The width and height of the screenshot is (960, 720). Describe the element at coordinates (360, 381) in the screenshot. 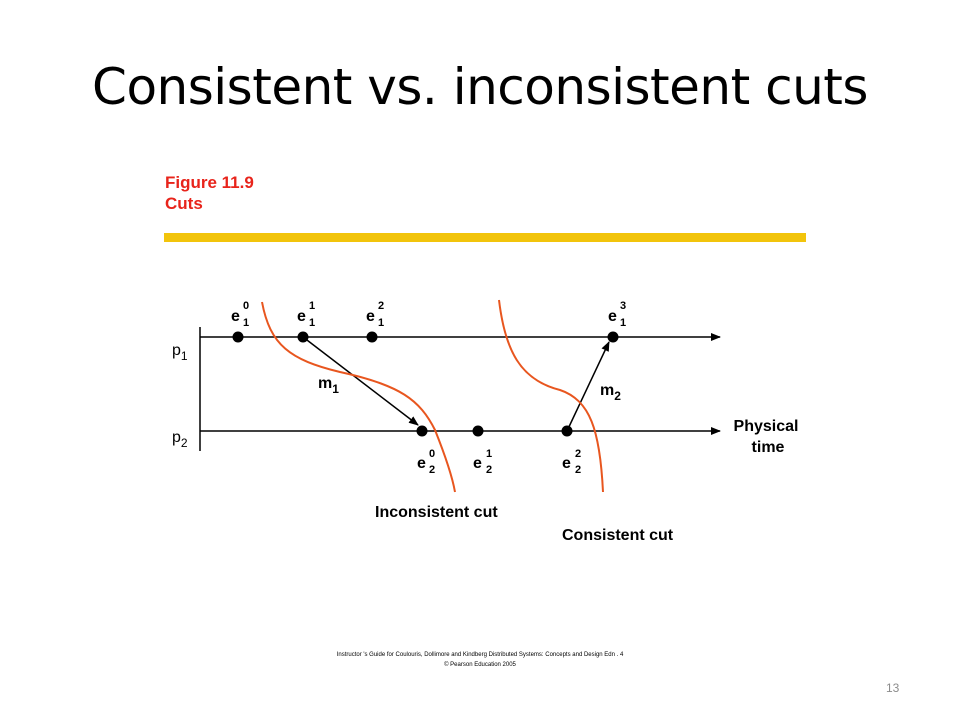

I see `message-m1-arrow` at that location.